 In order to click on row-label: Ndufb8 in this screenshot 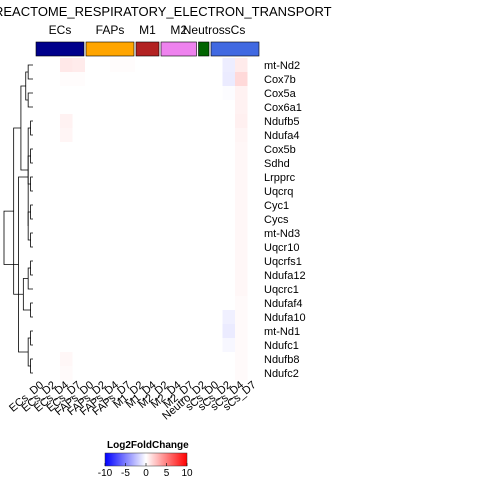, I will do `click(281, 360)`.